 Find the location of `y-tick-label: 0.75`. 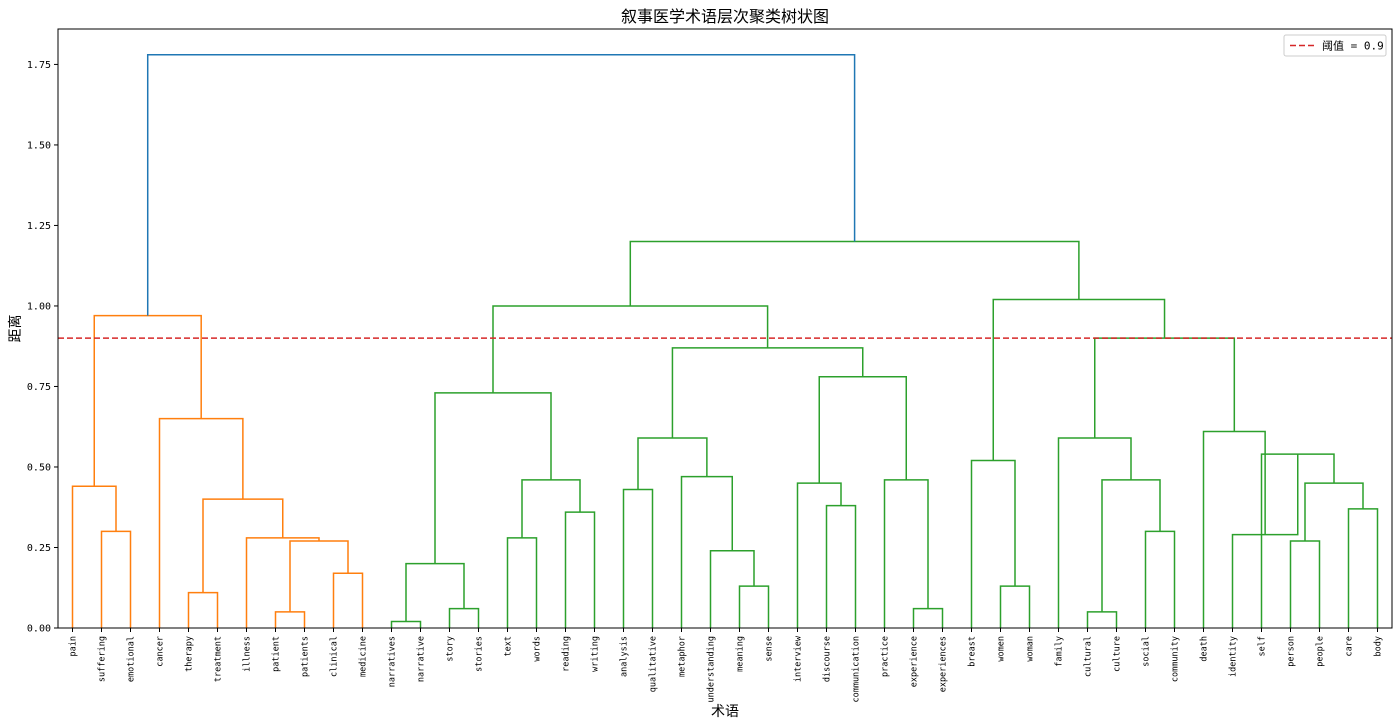

y-tick-label: 0.75 is located at coordinates (39, 387).